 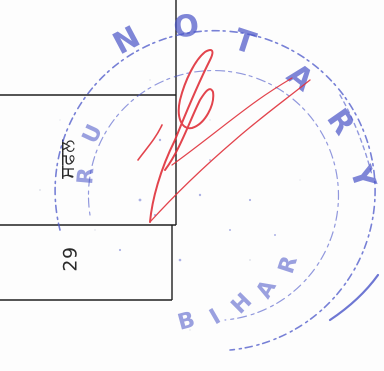 What do you see at coordinates (186, 27) in the screenshot?
I see `svg-text: O` at bounding box center [186, 27].